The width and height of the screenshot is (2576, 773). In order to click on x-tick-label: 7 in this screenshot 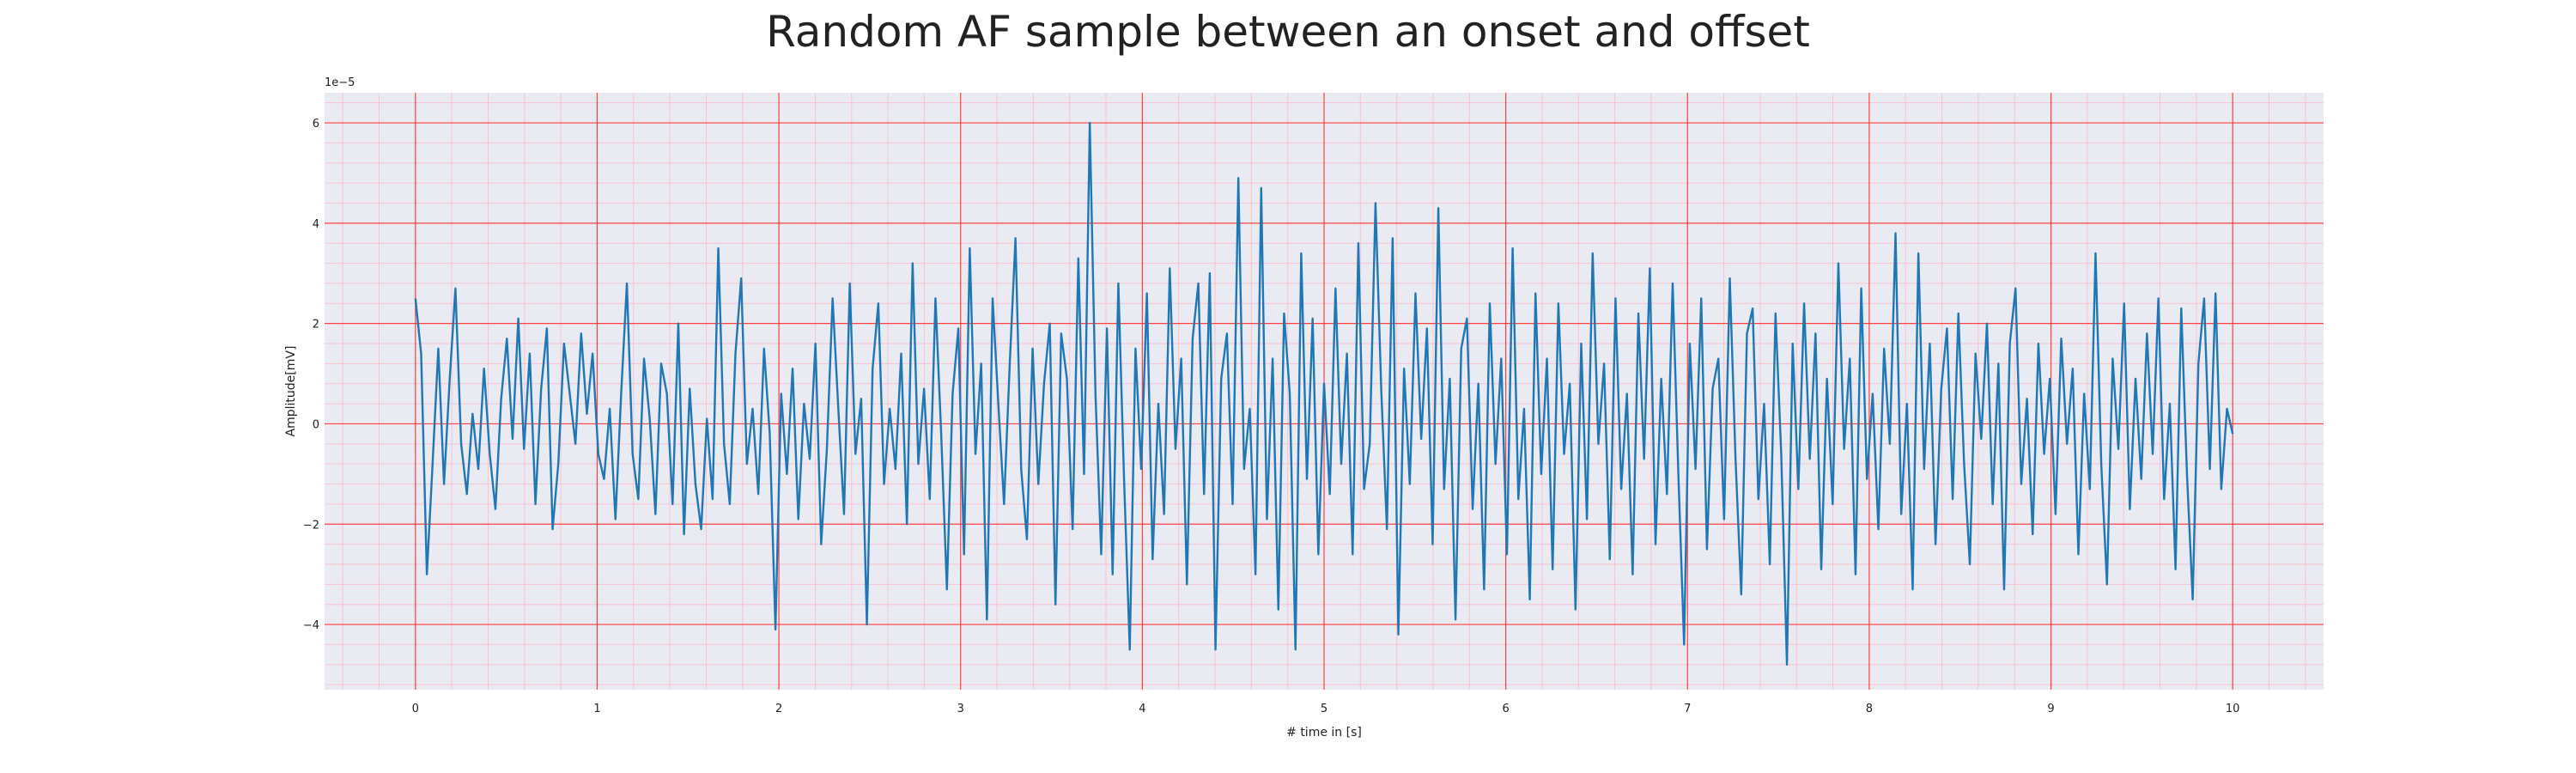, I will do `click(1687, 709)`.